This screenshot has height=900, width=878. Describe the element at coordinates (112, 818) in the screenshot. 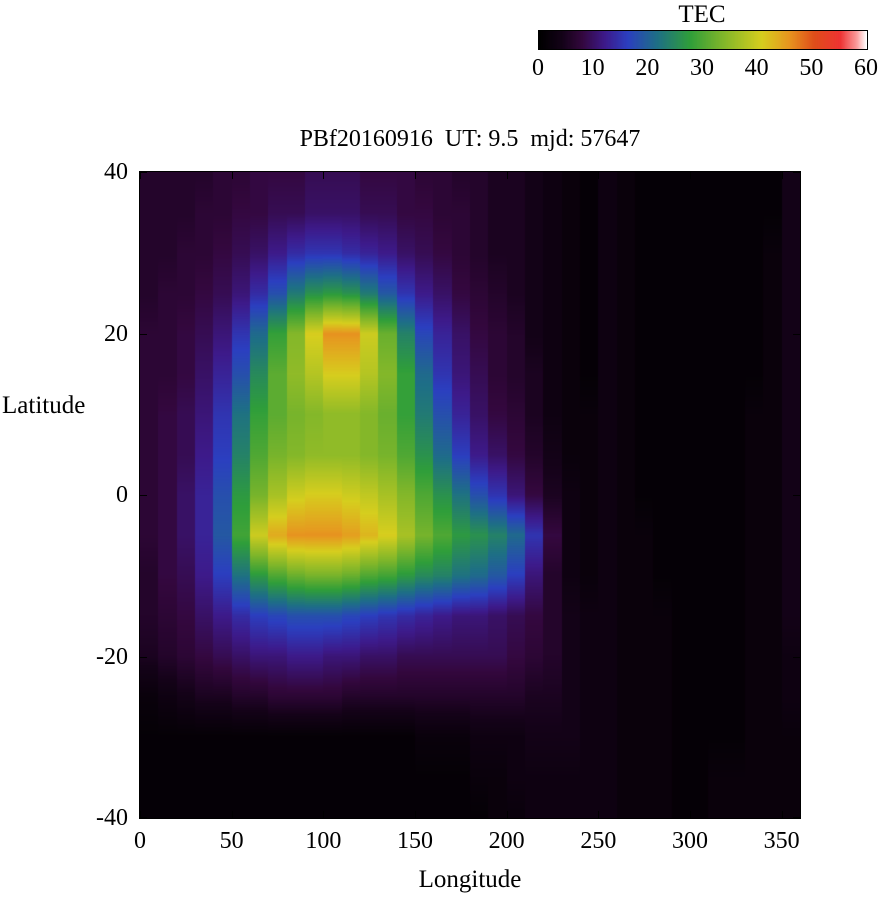

I see `y-tick-label: -40` at that location.